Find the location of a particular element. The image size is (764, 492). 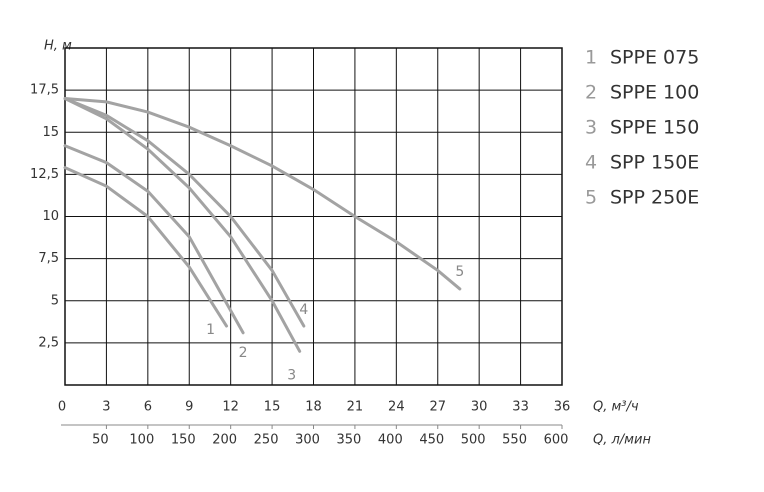

x-tick-label: 27 is located at coordinates (437, 407).